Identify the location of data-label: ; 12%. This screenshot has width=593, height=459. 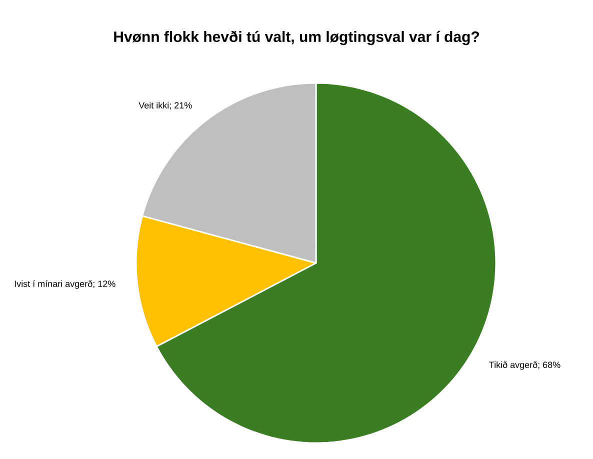
(104, 284).